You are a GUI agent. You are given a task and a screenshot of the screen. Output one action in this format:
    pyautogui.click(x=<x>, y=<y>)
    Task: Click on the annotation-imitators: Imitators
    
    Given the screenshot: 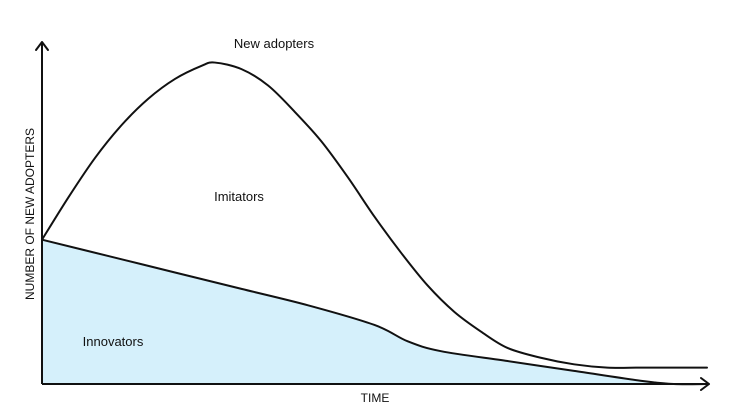 What is the action you would take?
    pyautogui.click(x=239, y=196)
    